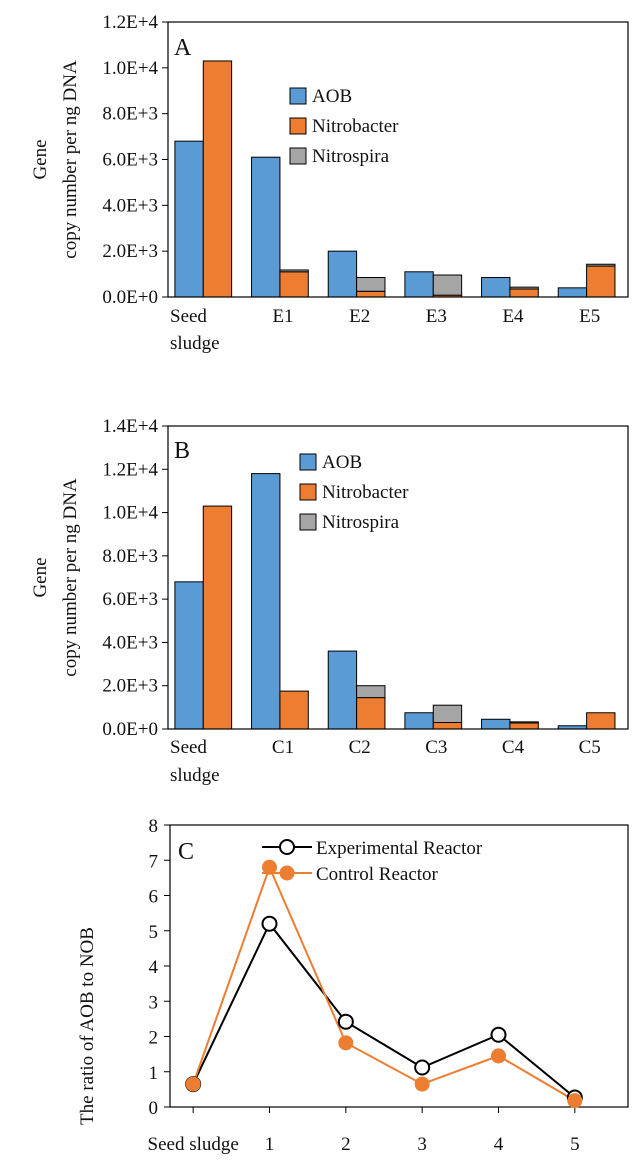  Describe the element at coordinates (183, 48) in the screenshot. I see `panel-letter: A` at that location.